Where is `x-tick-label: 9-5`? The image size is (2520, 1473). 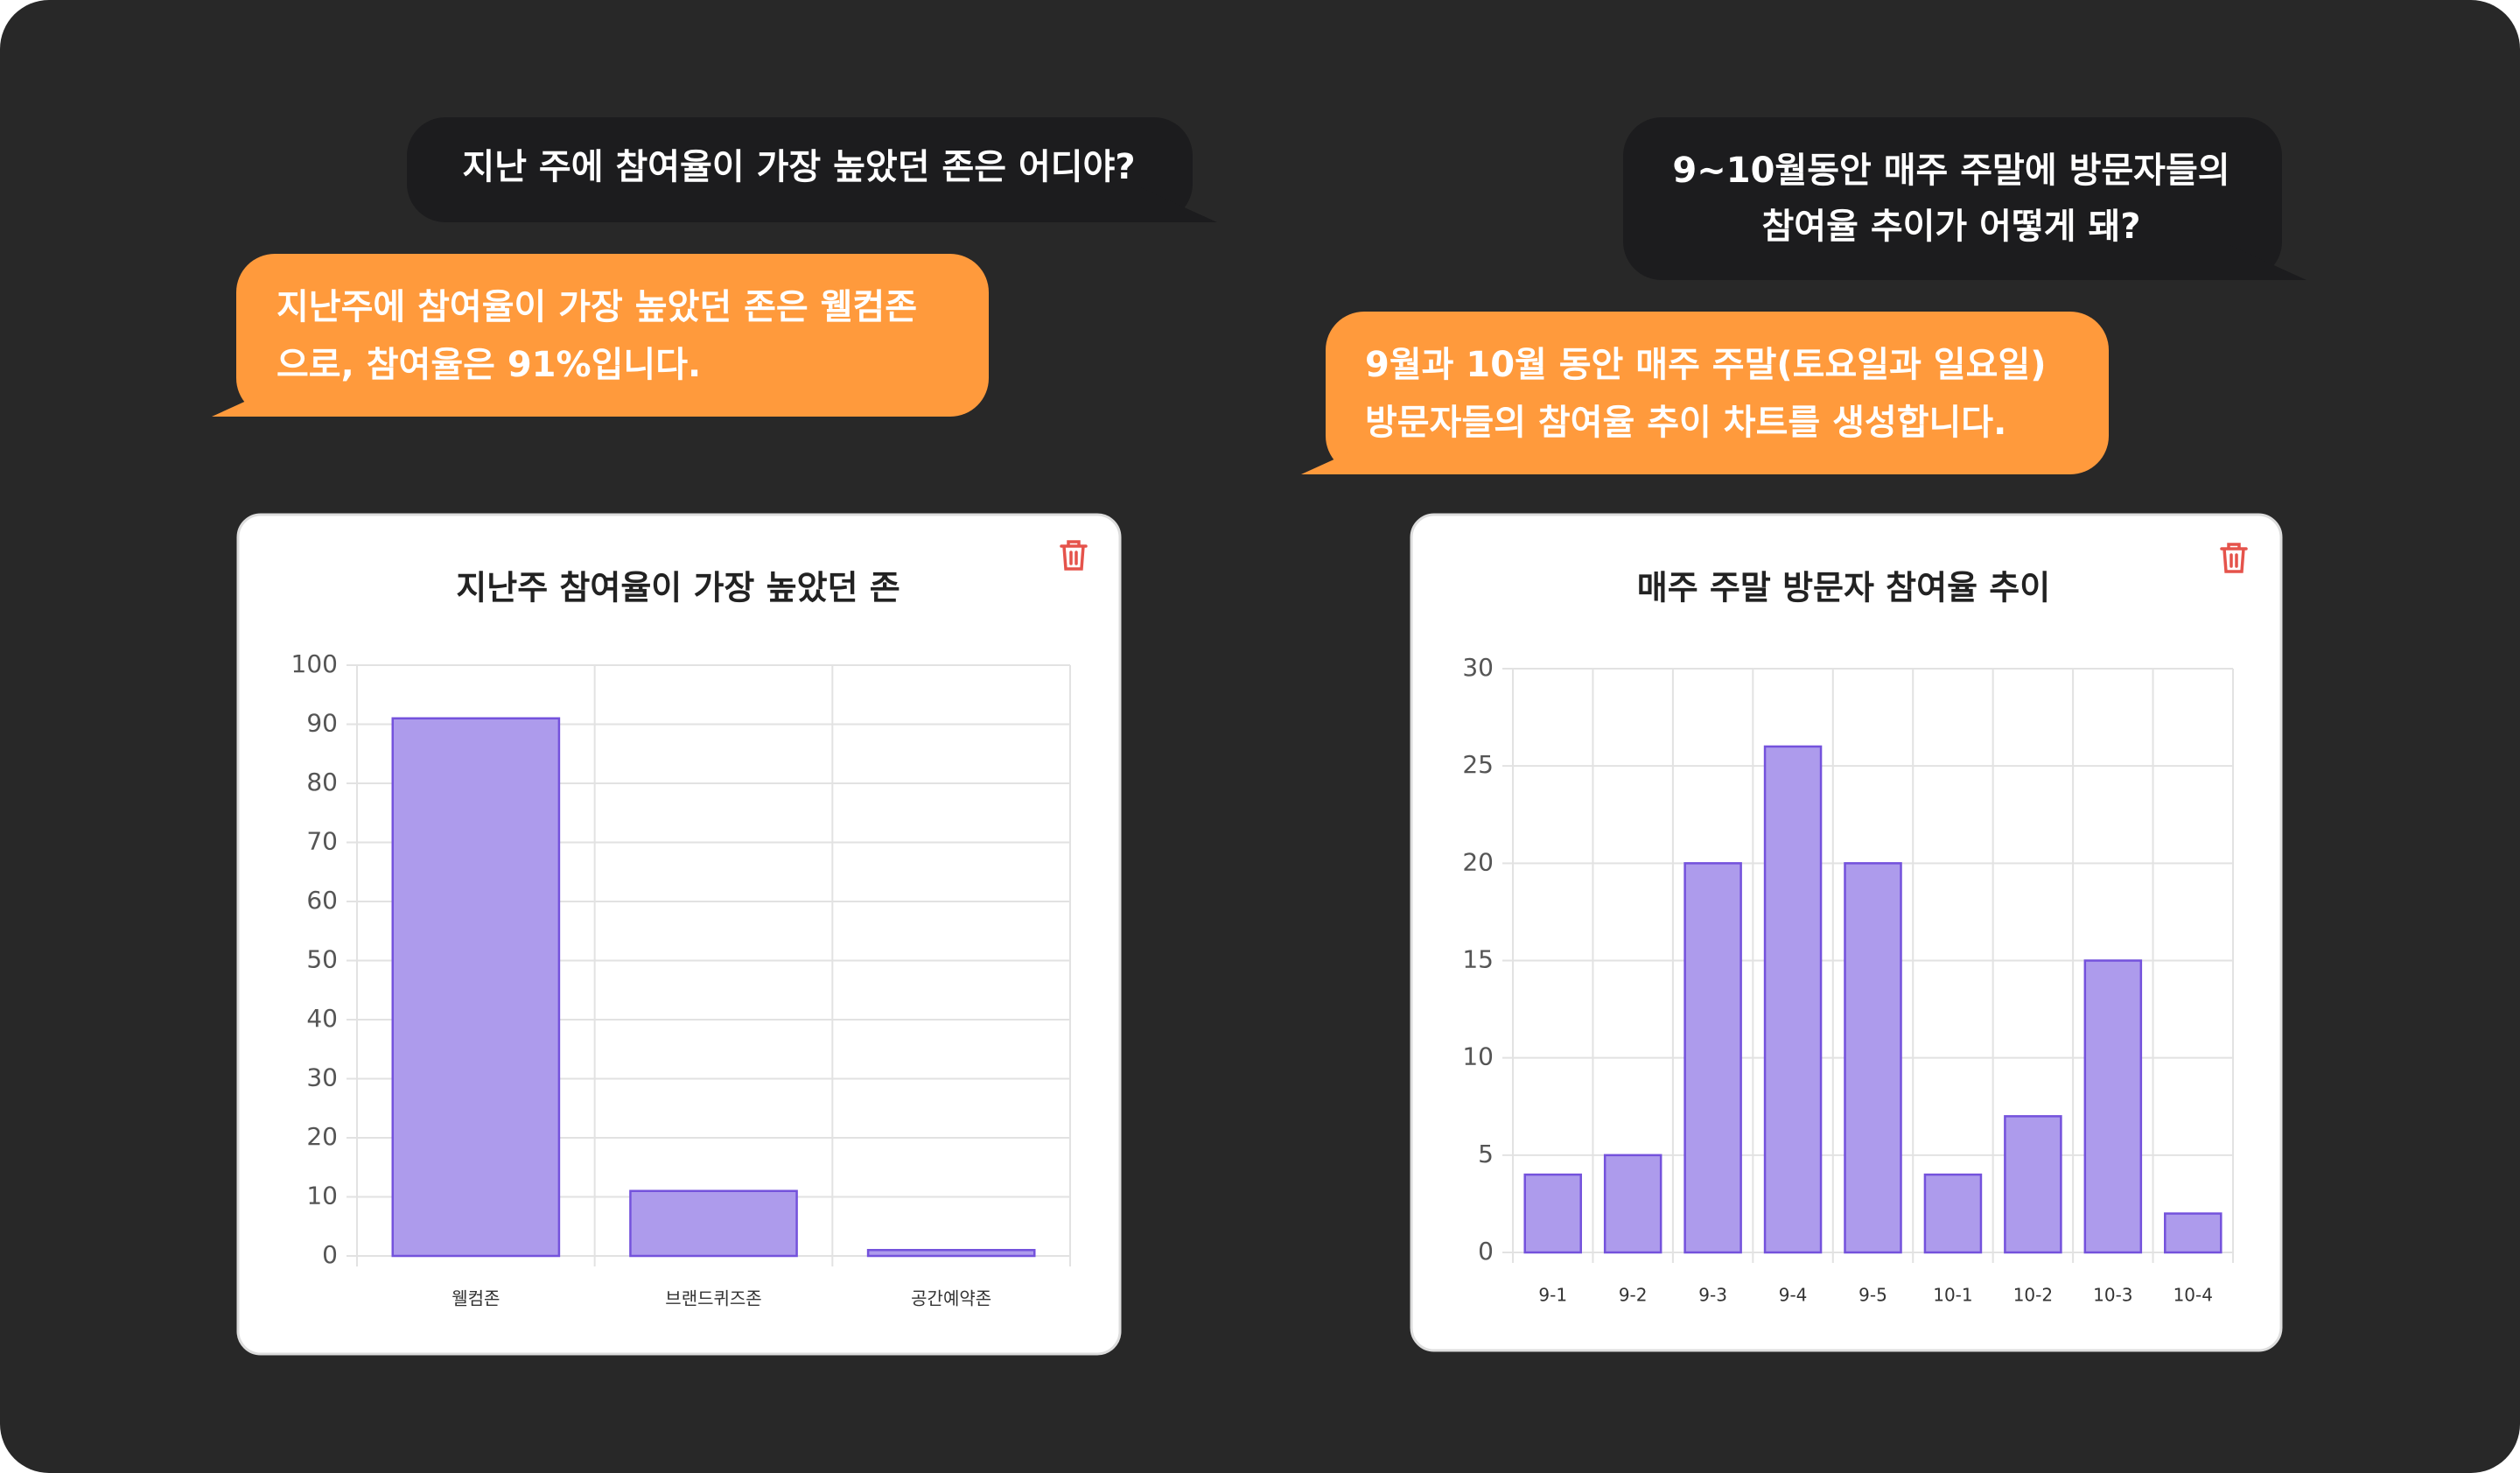
x-tick-label: 9-5 is located at coordinates (1872, 1295).